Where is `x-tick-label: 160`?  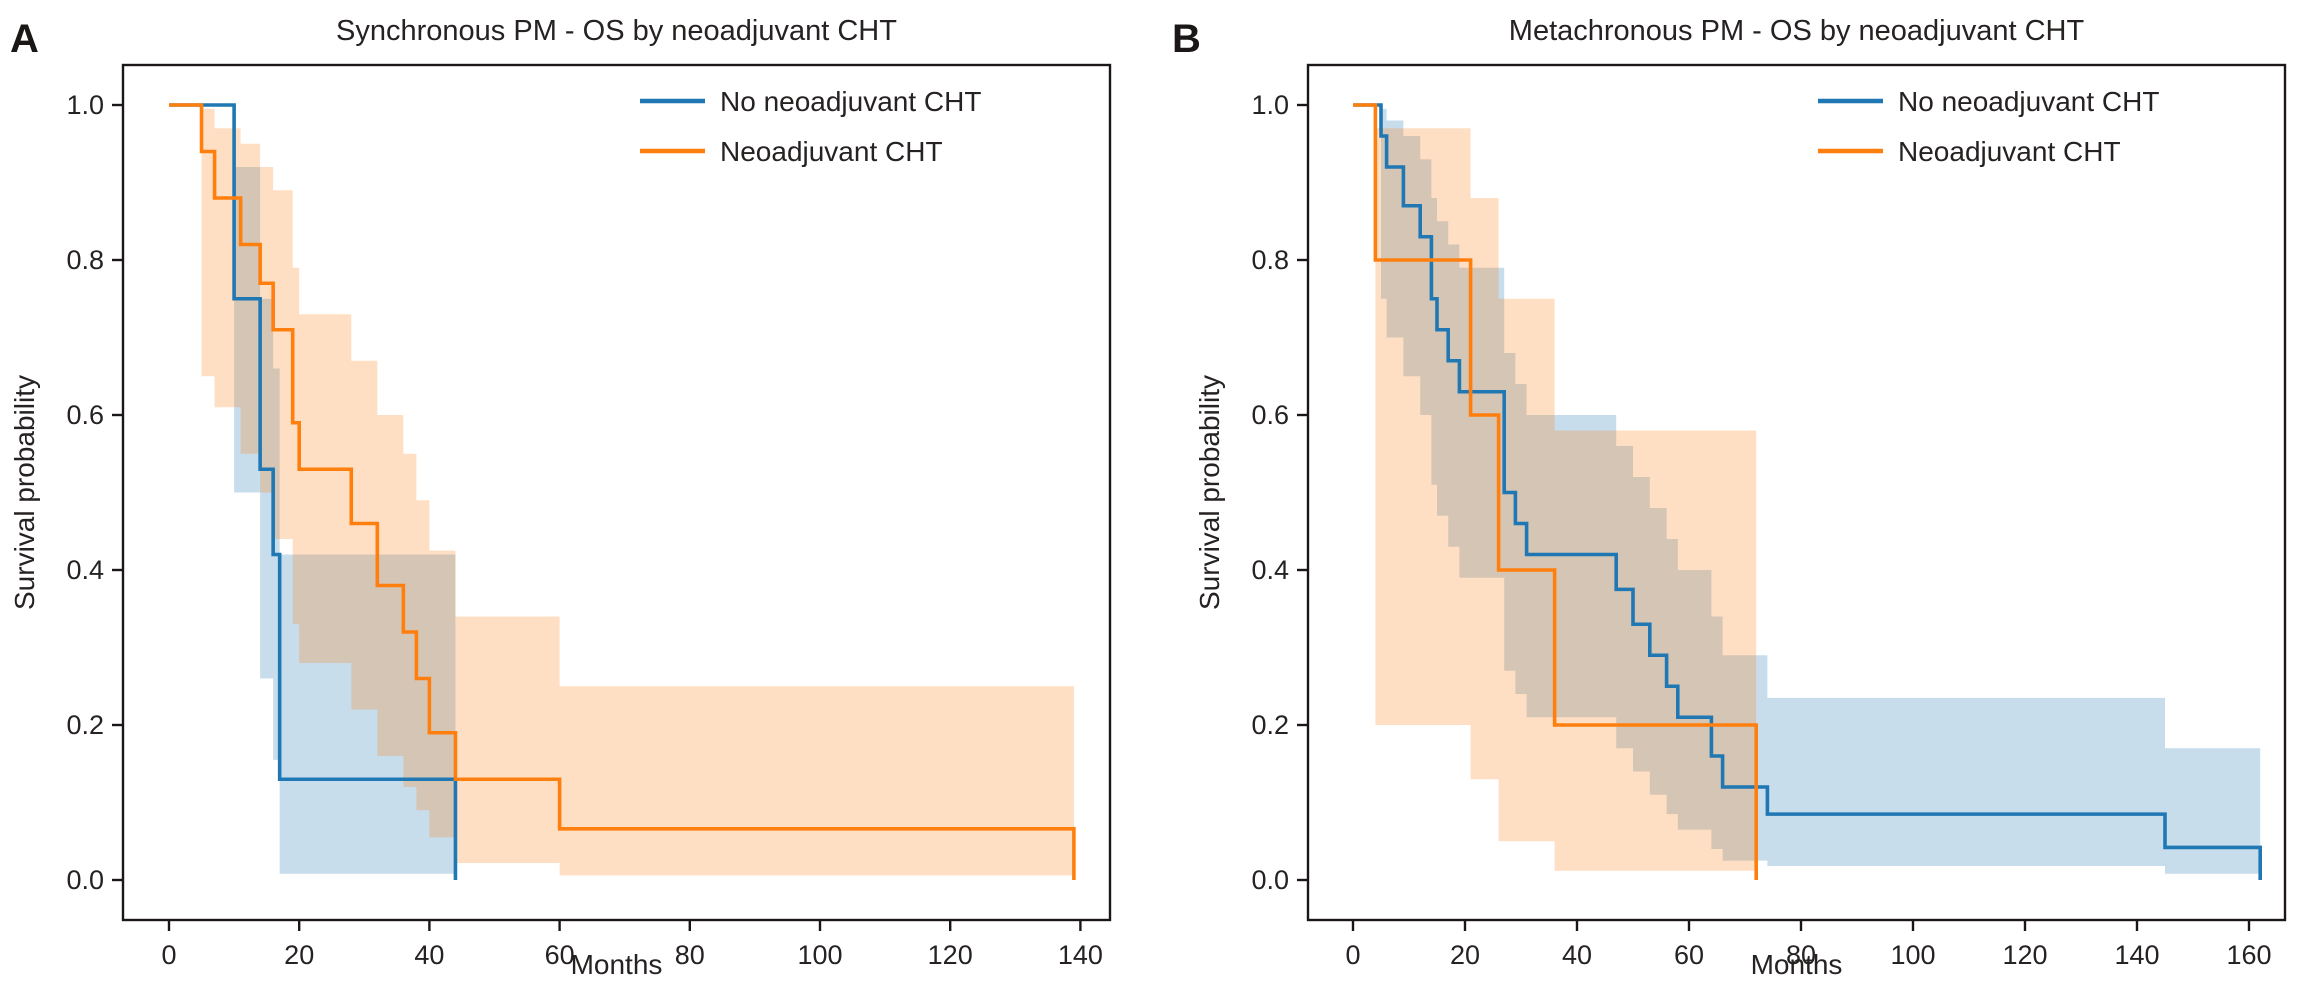
x-tick-label: 160 is located at coordinates (2248, 955).